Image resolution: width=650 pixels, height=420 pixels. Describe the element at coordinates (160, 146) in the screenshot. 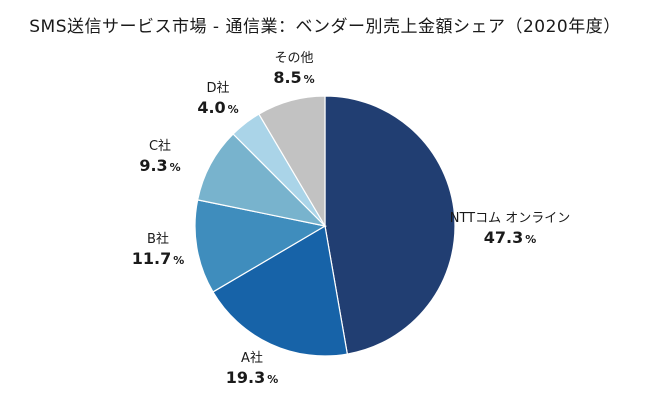

I see `slice-name-label: C社` at that location.